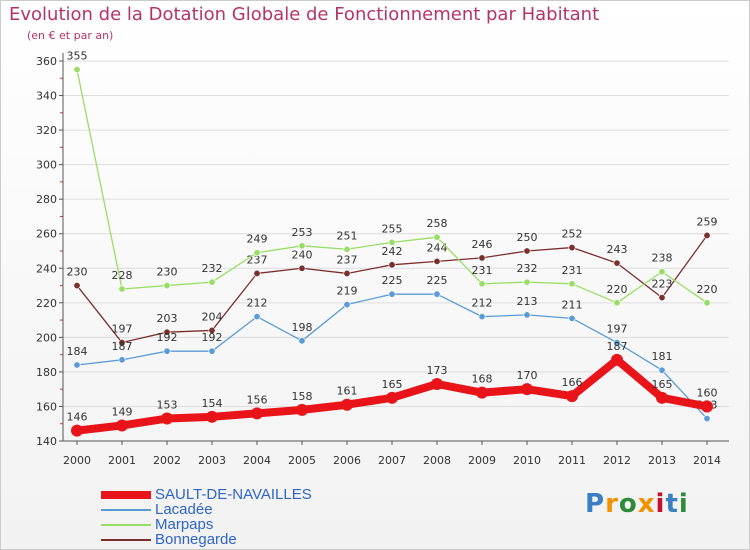 The image size is (750, 550). What do you see at coordinates (527, 237) in the screenshot?
I see `data-label: 250` at bounding box center [527, 237].